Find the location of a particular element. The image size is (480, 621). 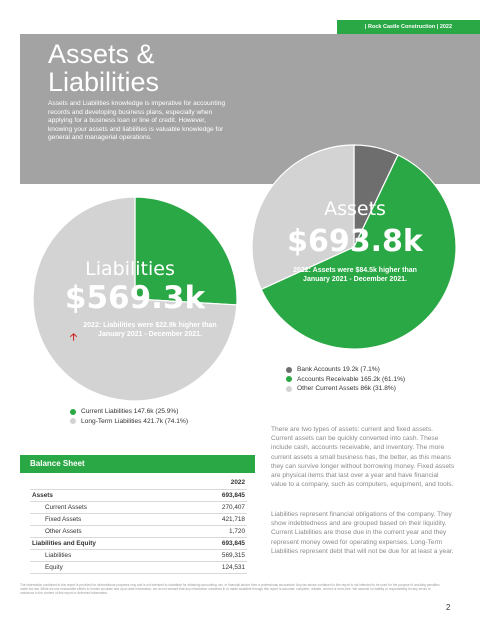

row-label: Liabilities and Equity is located at coordinates (108, 544).